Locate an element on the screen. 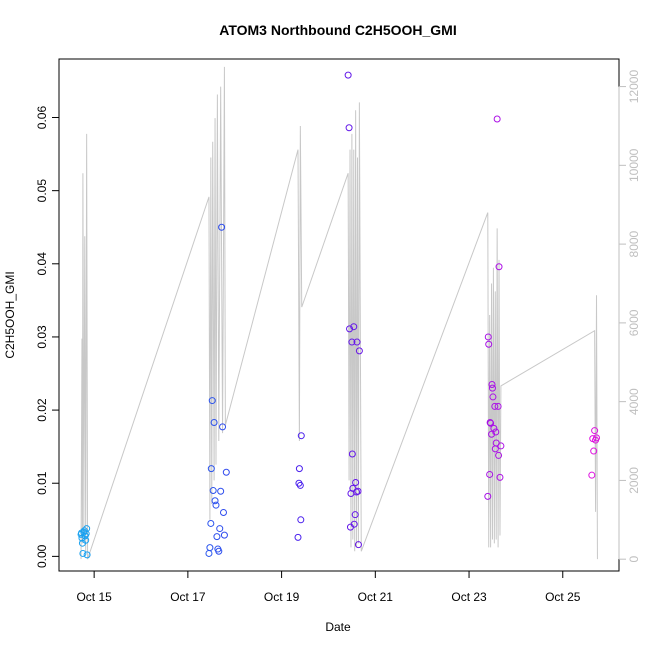 The image size is (650, 650). y2-tick-label: 6000 is located at coordinates (634, 322).